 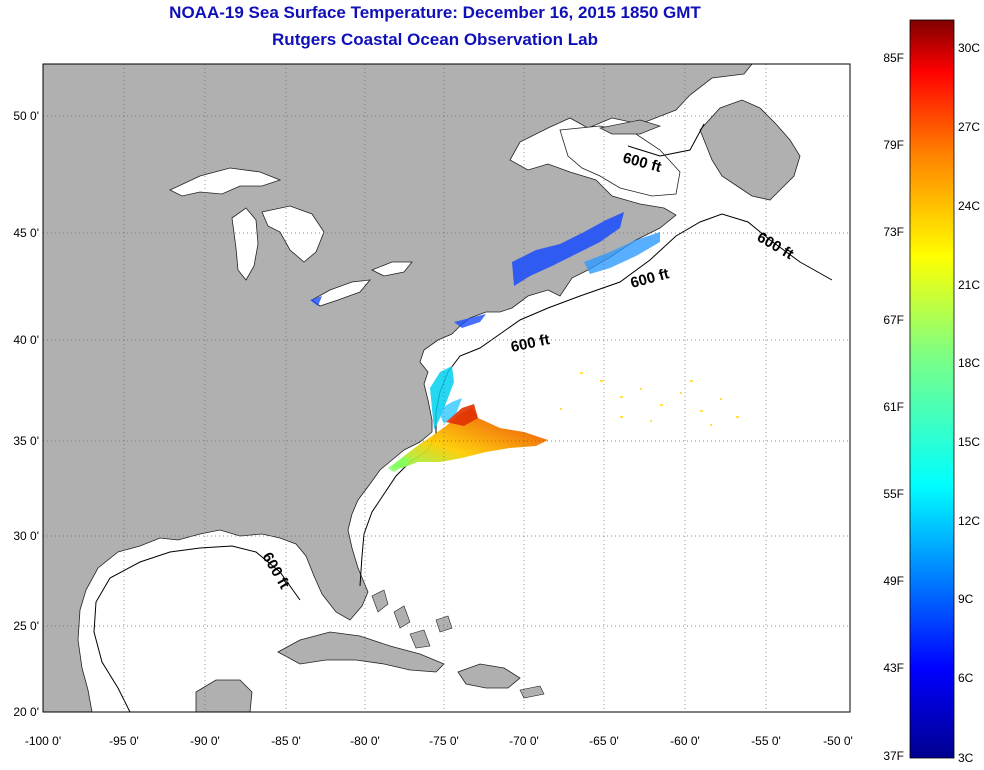 I want to click on land-cuba, so click(x=361, y=652).